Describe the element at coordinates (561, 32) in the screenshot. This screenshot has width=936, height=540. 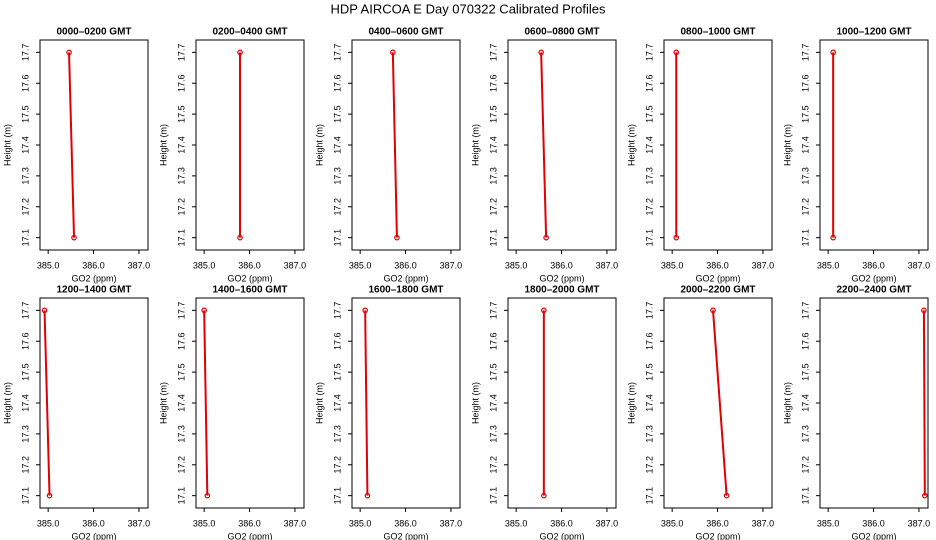
I see `panel-title: 0600–0800 GMT` at that location.